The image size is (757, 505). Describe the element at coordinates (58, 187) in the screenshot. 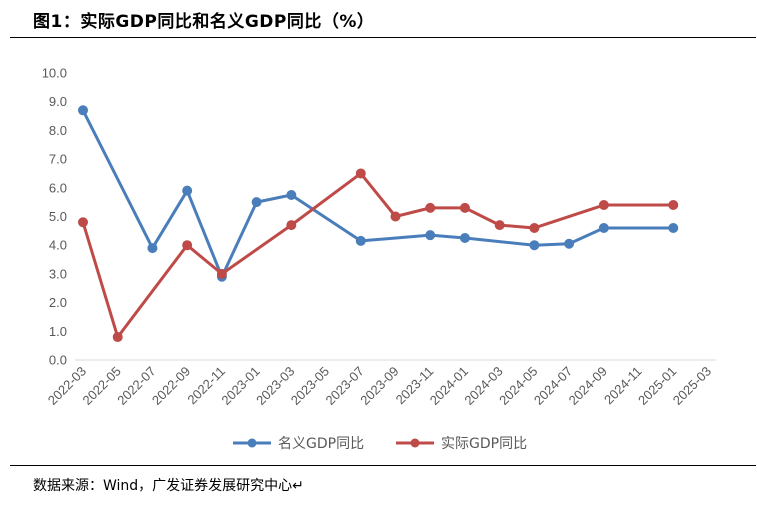

I see `y-tick-label: 6.0` at that location.